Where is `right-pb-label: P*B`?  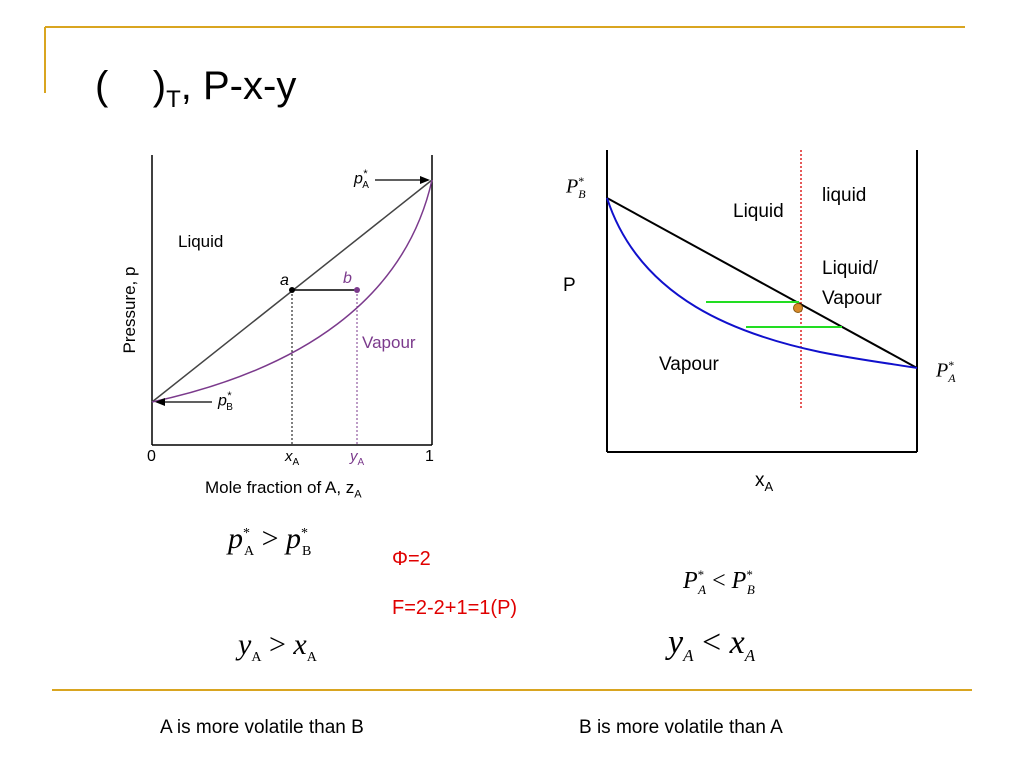
right-pb-label: P*B is located at coordinates (576, 187).